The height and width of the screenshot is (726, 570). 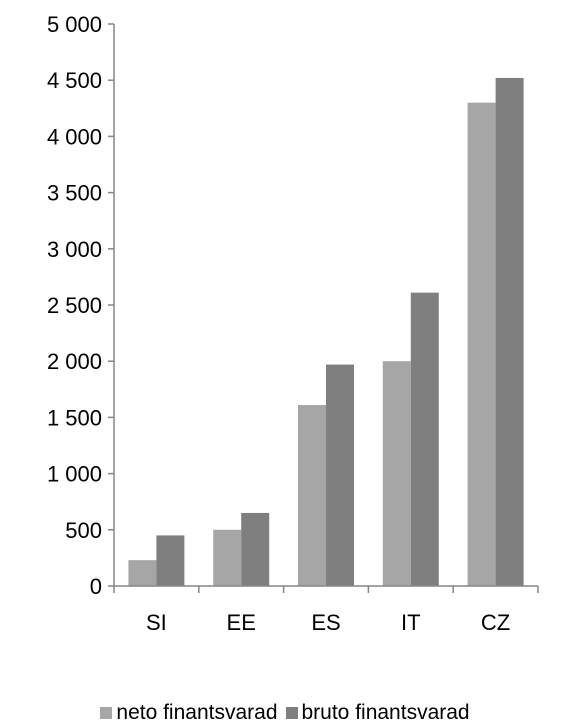 I want to click on x-tick-labels: SI EE ES IT CZ, so click(x=328, y=622).